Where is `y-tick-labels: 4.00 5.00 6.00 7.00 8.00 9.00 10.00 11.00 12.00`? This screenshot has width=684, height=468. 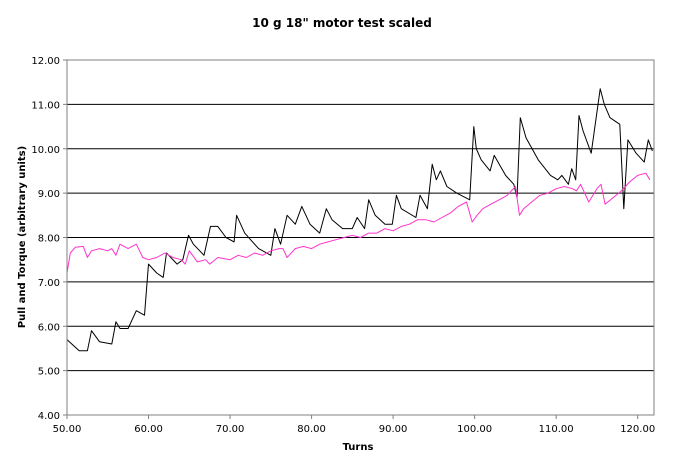
y-tick-labels: 4.00 5.00 6.00 7.00 8.00 9.00 10.00 11.00 12.00 is located at coordinates (49, 239).